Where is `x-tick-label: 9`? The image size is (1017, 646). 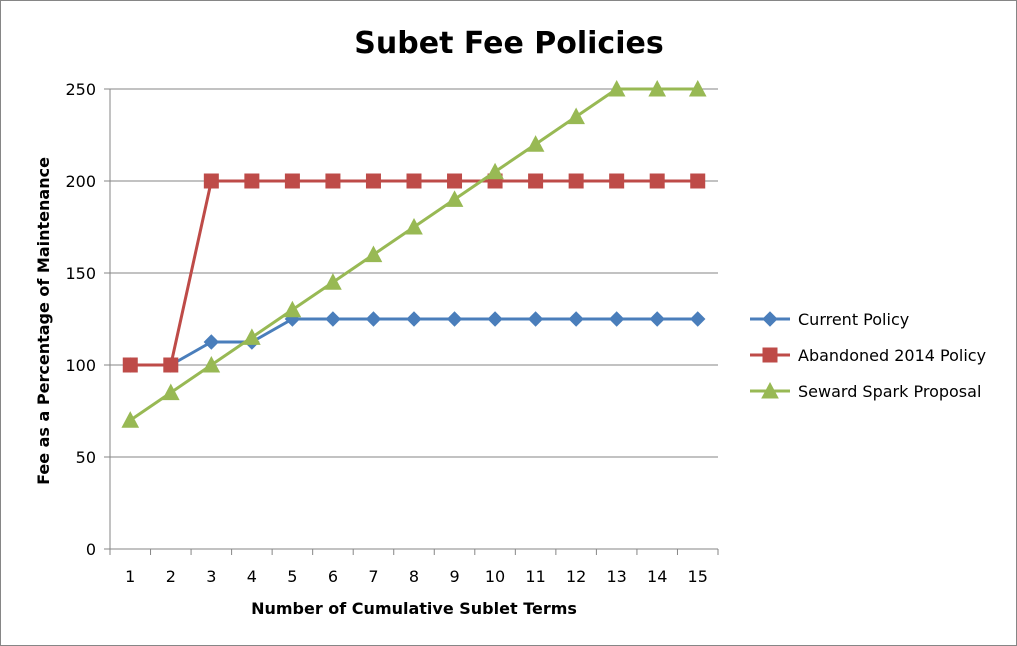
x-tick-label: 9 is located at coordinates (454, 576).